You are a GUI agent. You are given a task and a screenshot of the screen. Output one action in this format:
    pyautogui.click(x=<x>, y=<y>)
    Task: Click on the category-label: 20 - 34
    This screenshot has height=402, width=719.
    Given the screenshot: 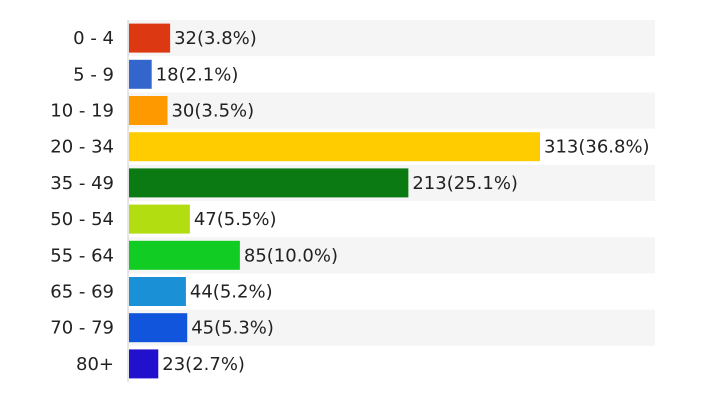 What is the action you would take?
    pyautogui.click(x=82, y=147)
    